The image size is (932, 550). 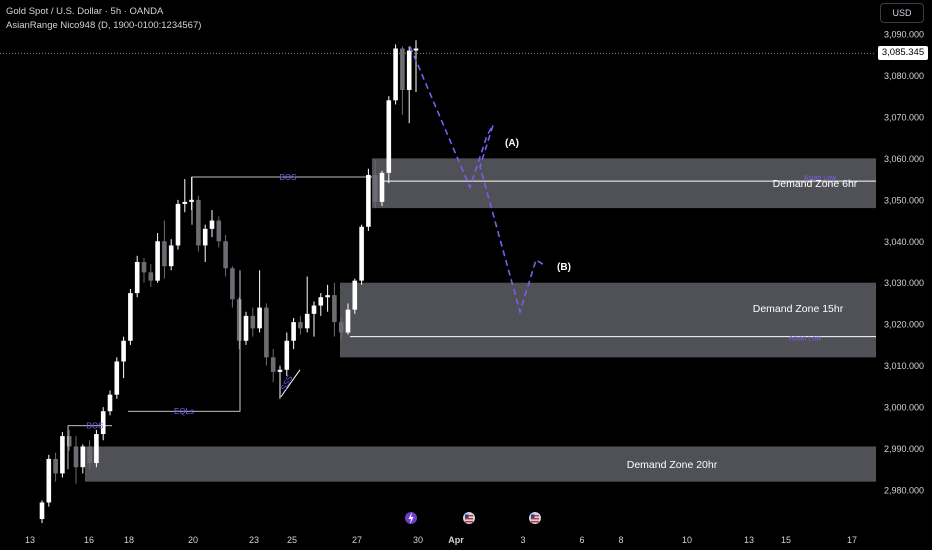 I want to click on time-tick-label: 20, so click(x=193, y=540).